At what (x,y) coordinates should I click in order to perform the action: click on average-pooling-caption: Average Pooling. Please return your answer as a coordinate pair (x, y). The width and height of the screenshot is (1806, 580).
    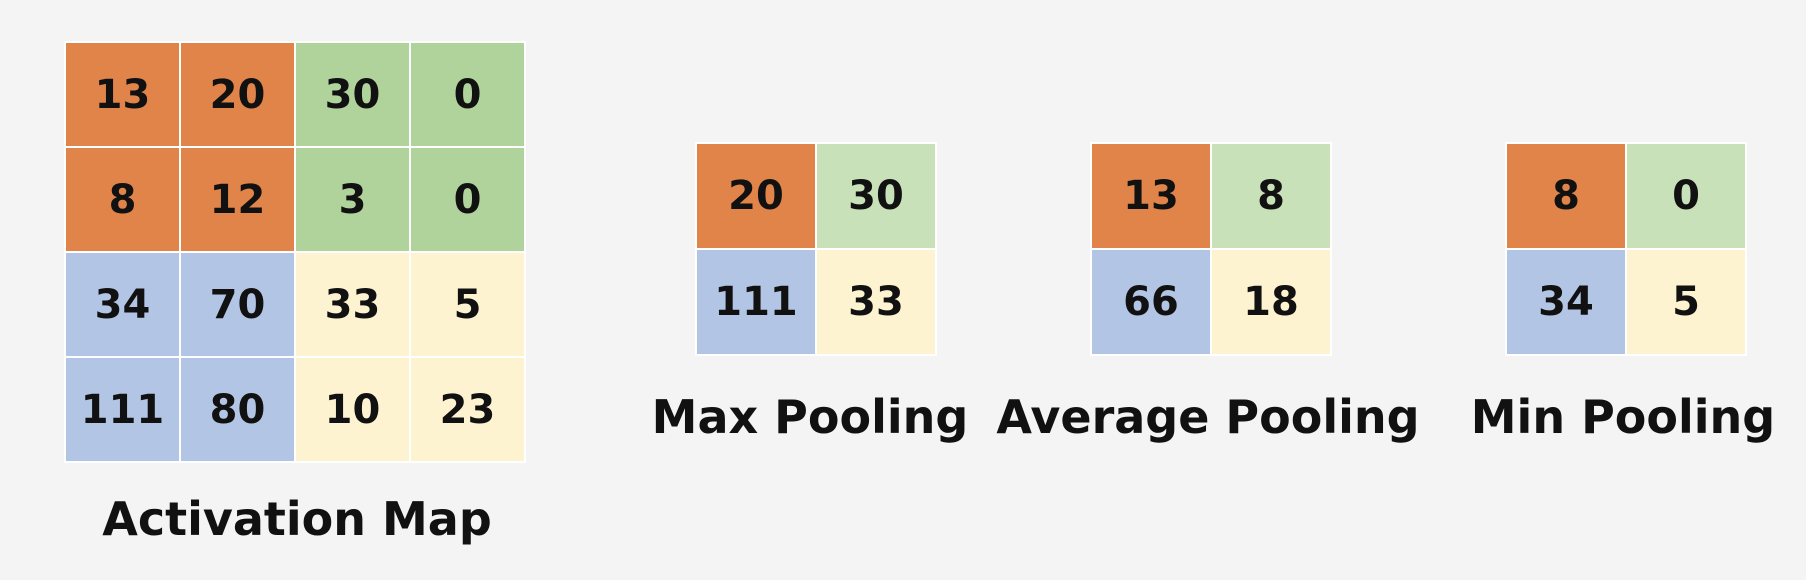
    Looking at the image, I should click on (1208, 417).